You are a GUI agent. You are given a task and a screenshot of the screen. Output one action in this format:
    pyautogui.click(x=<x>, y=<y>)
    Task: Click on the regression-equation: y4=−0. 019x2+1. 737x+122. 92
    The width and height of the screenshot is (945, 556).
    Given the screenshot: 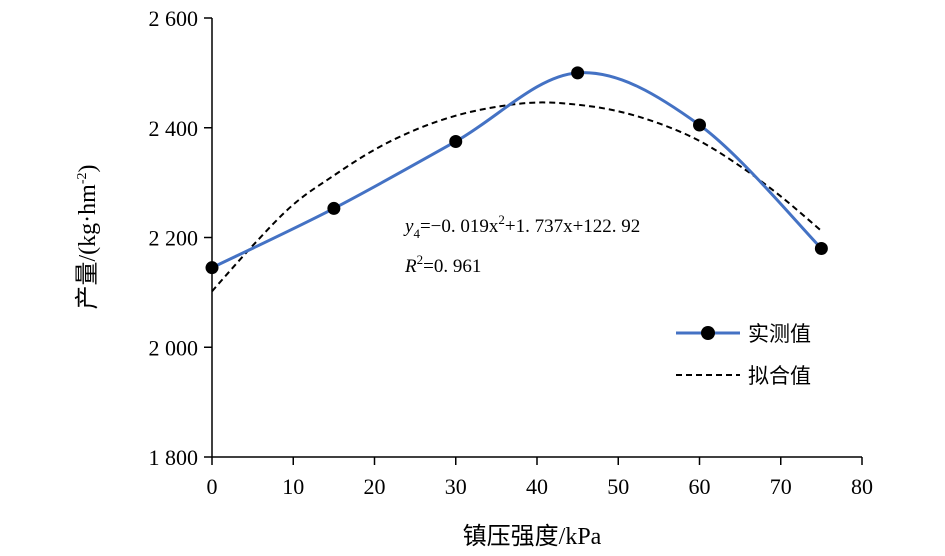 What is the action you would take?
    pyautogui.click(x=521, y=226)
    